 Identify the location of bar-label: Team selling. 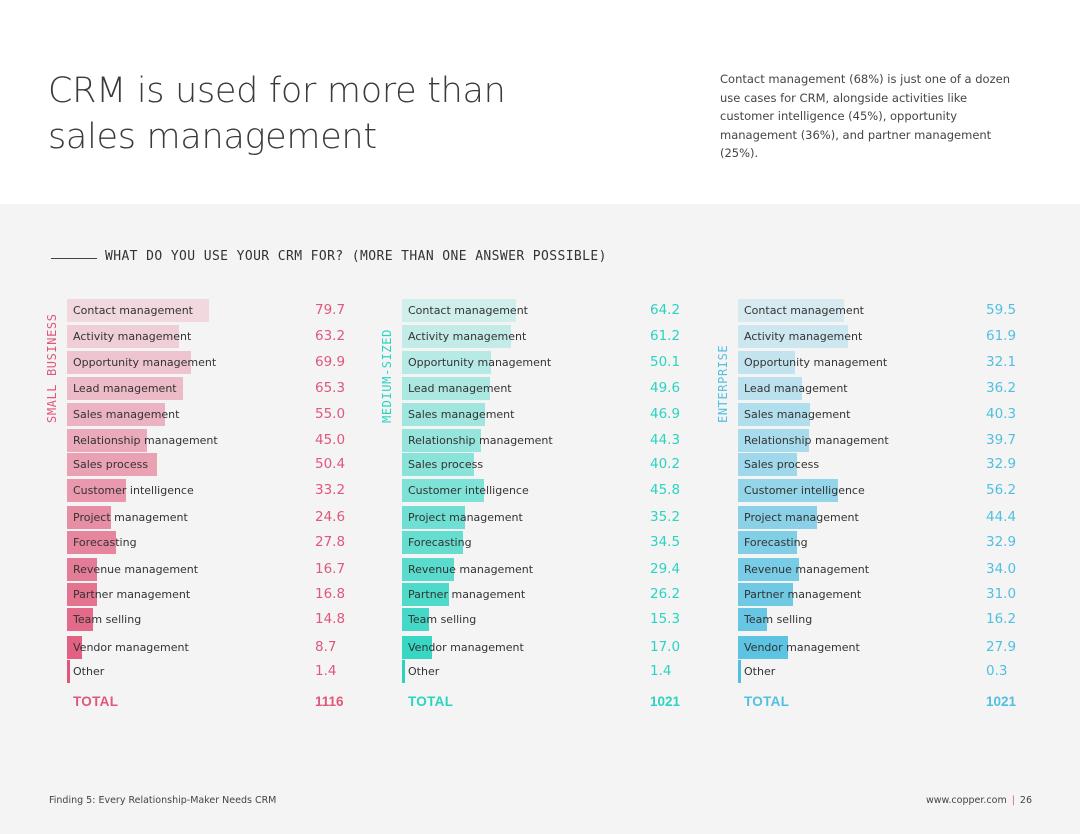
(778, 619).